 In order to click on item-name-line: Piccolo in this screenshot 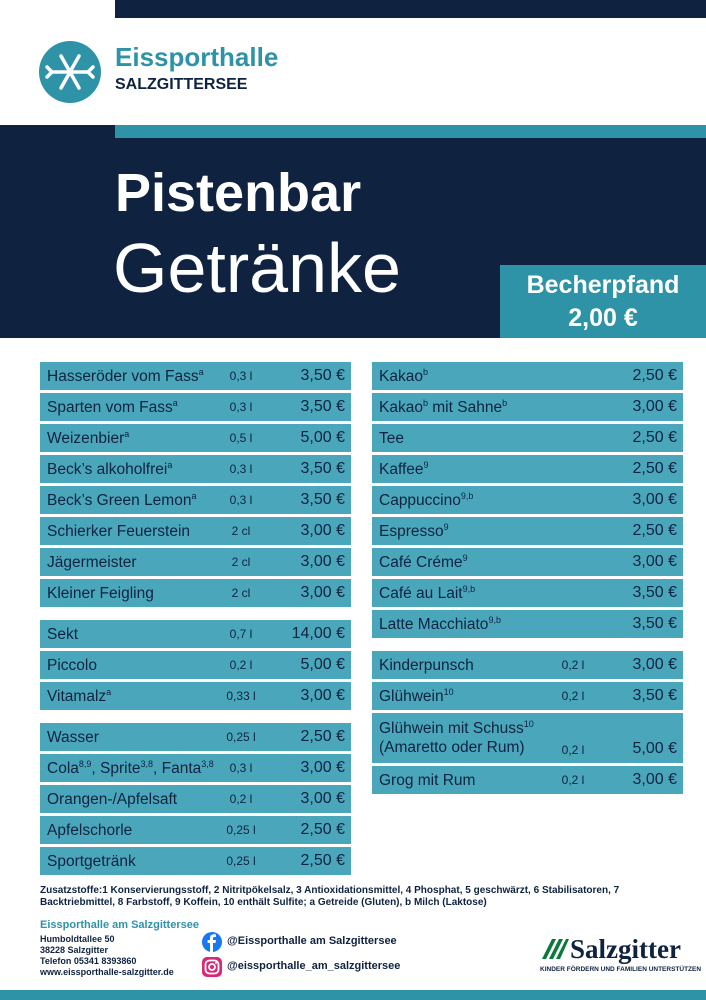, I will do `click(131, 665)`.